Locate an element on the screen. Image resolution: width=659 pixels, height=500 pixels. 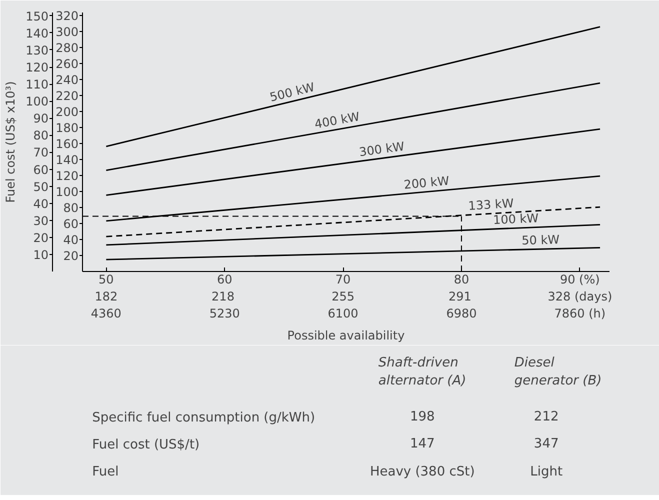
y-tick-label: 110 is located at coordinates (37, 85).